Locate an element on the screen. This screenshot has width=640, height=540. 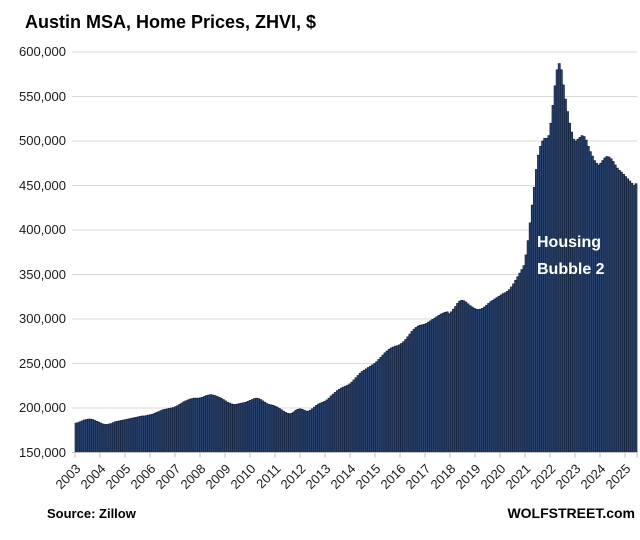
y-axis-label: 300,000 is located at coordinates (42, 318).